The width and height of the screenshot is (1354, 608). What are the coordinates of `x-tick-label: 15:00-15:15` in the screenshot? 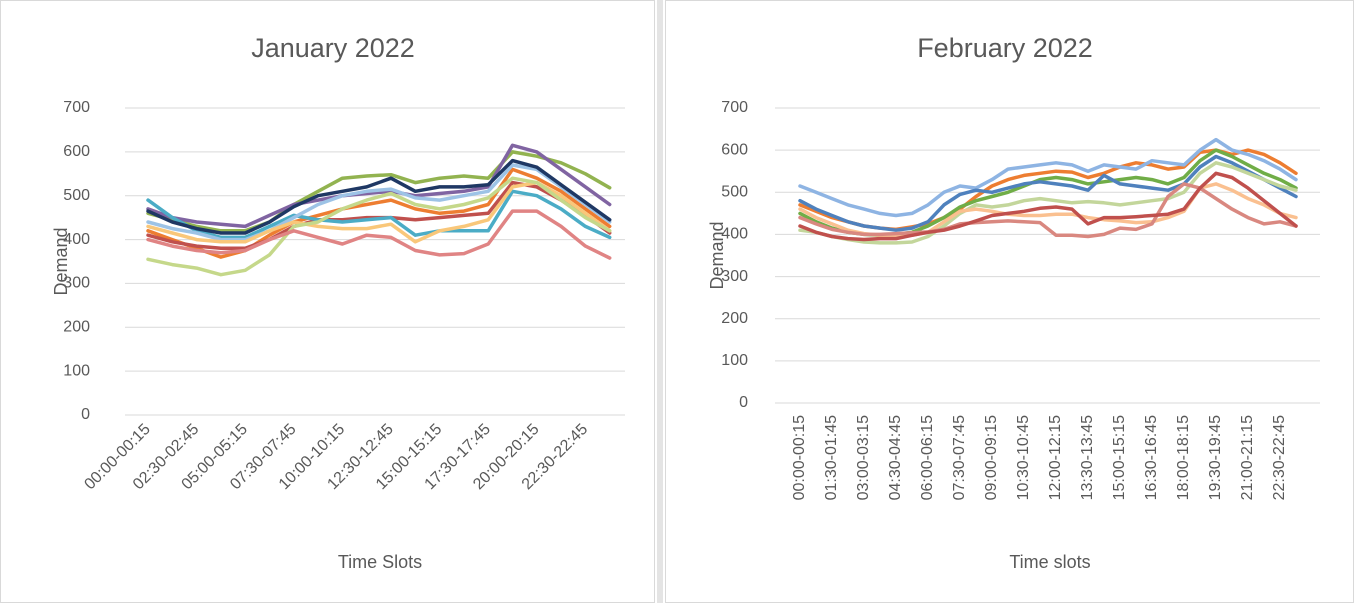 It's located at (1119, 458).